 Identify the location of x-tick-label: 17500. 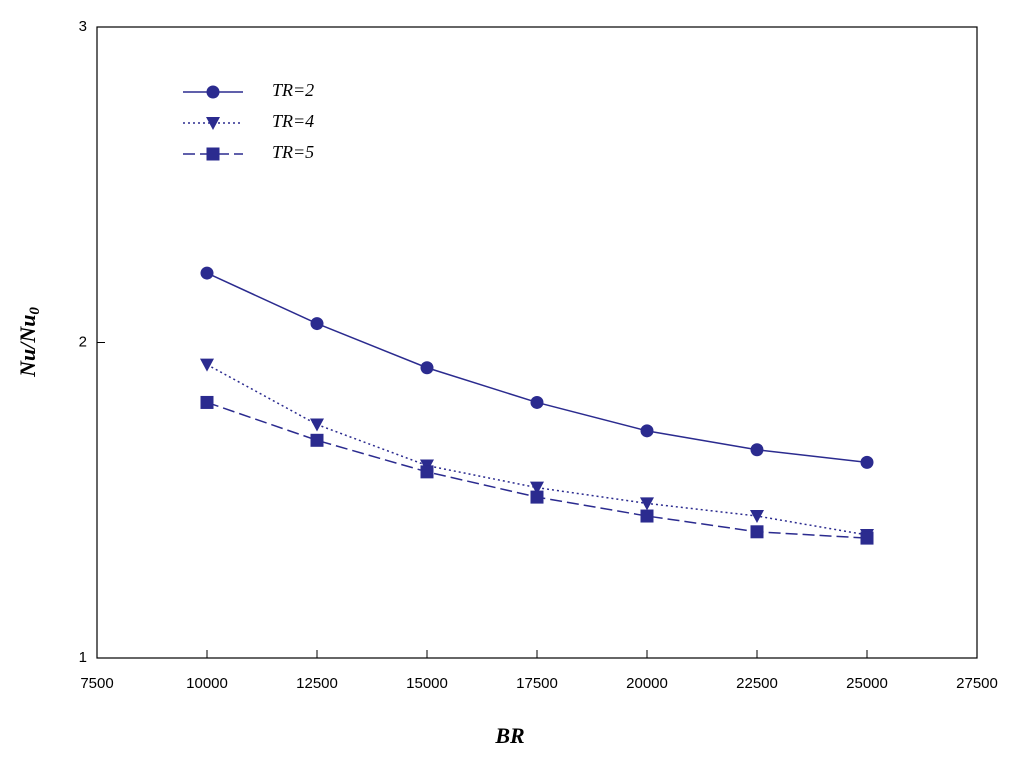
(537, 683).